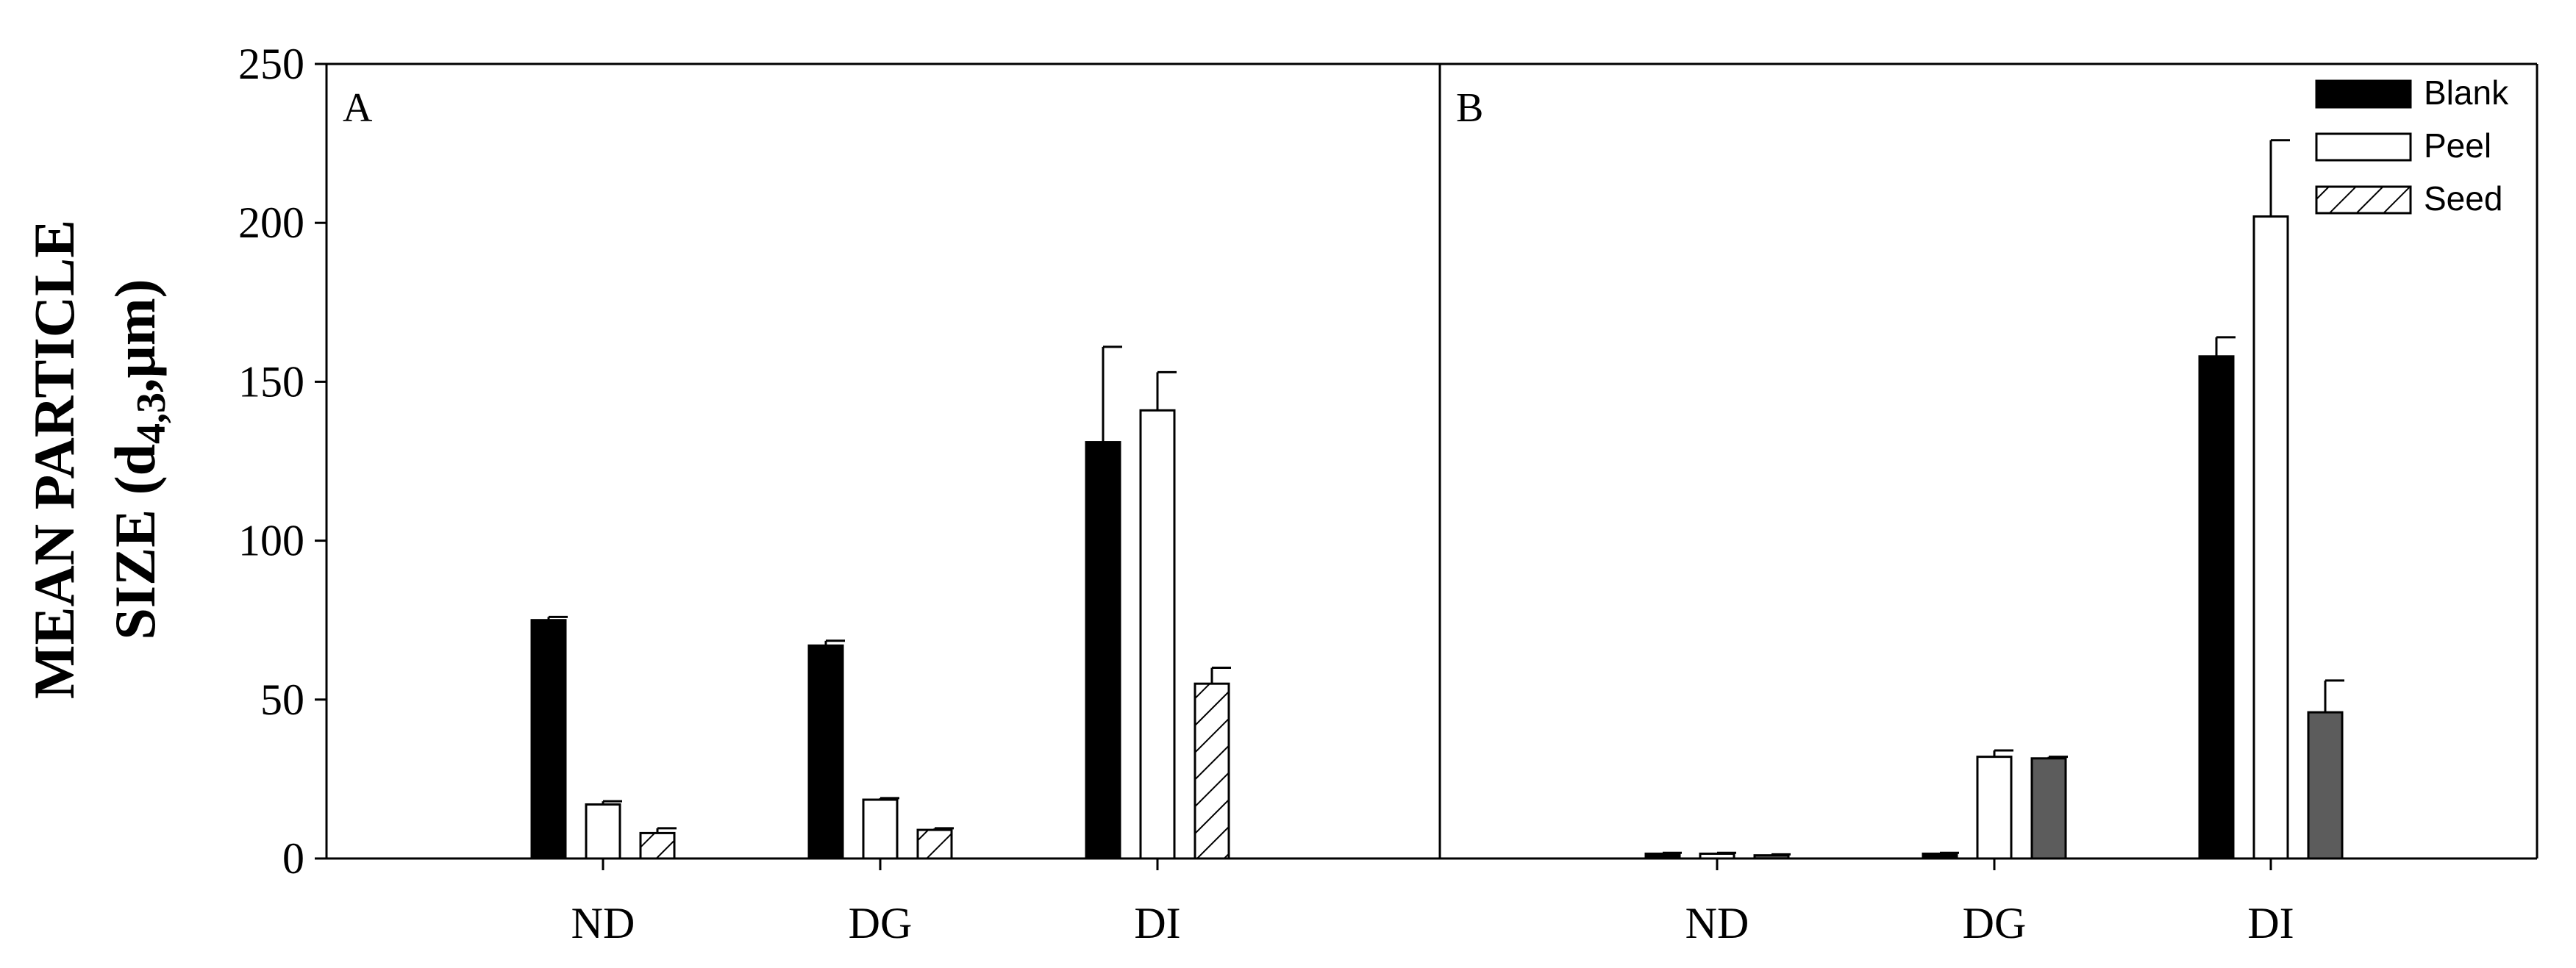 The image size is (2576, 968). I want to click on panel-label-a: A, so click(358, 108).